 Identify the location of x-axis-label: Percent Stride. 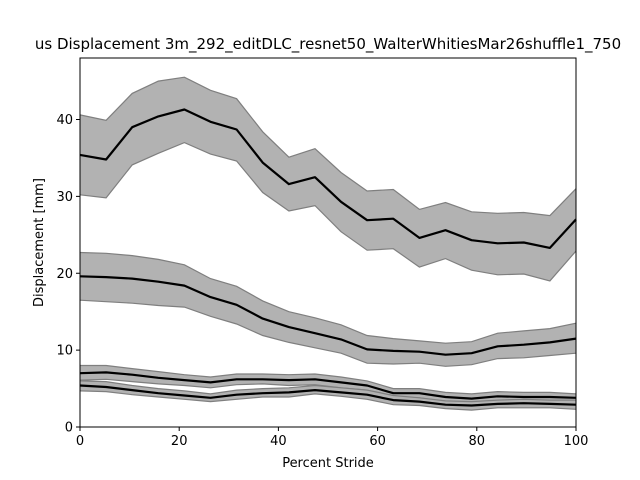
(328, 463).